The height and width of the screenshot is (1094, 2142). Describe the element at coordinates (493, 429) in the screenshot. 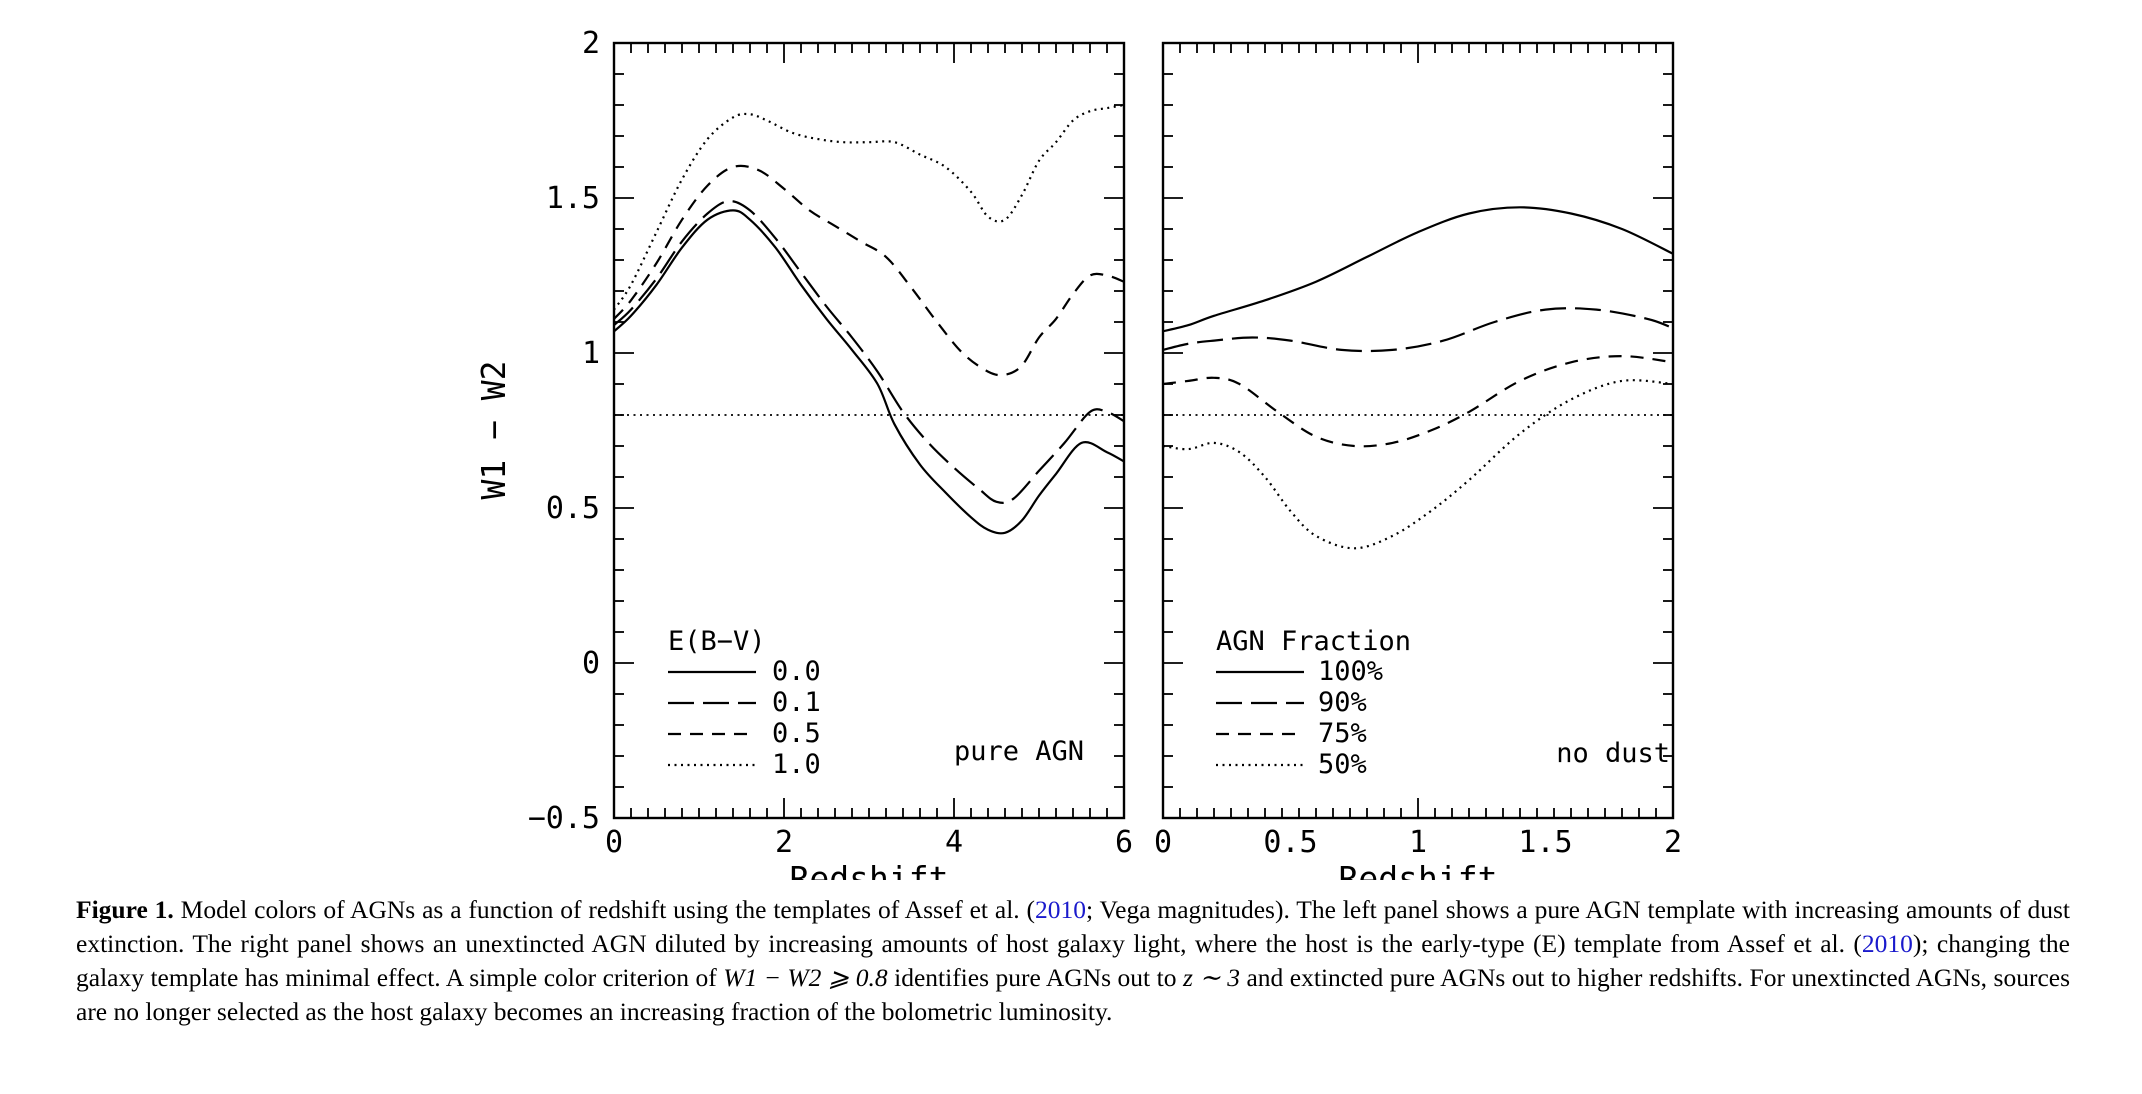

I see `y-axis-title: W1 − W2` at that location.